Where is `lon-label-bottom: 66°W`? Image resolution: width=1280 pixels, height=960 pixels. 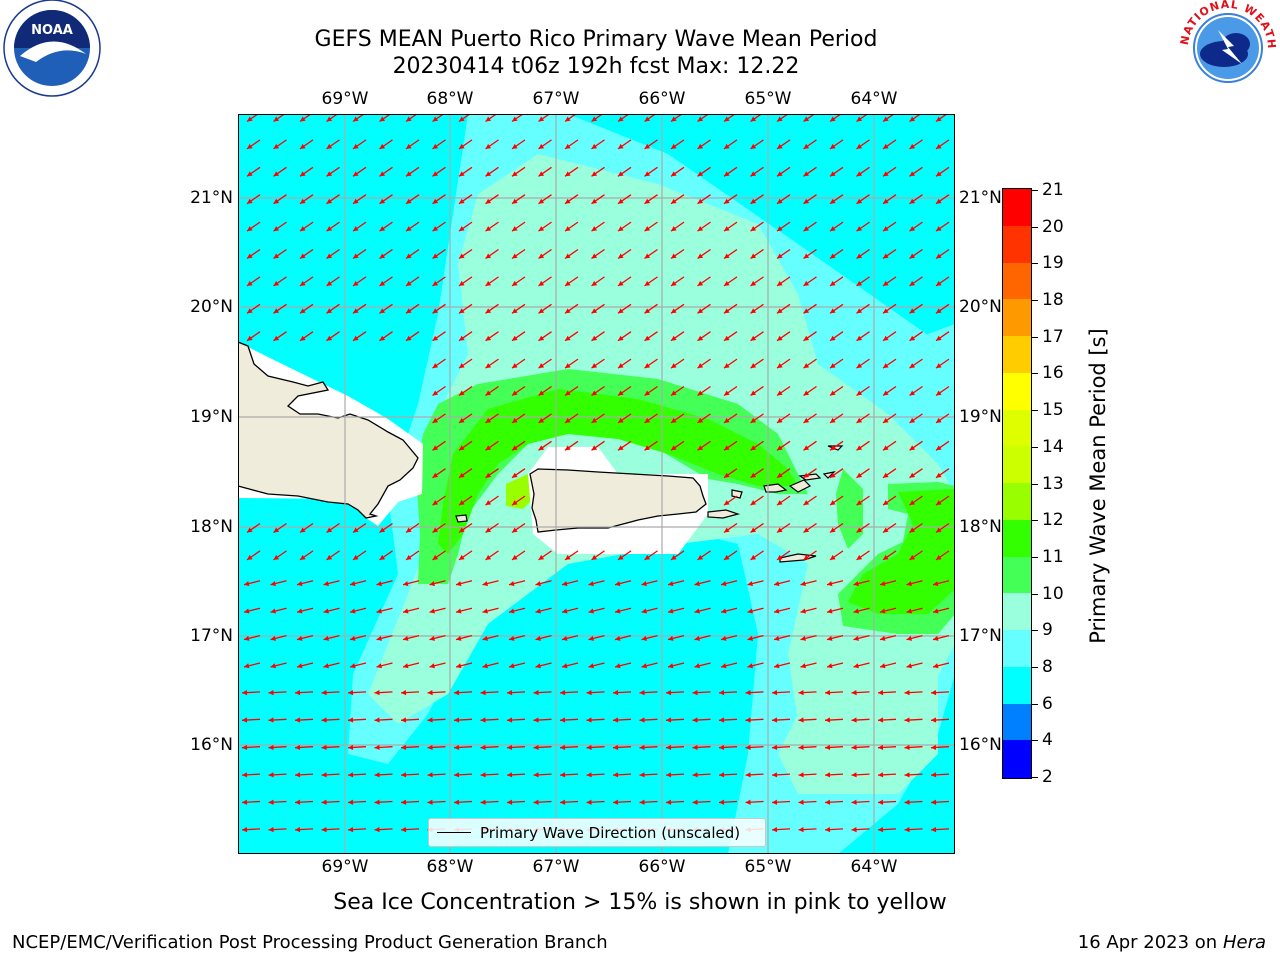
lon-label-bottom: 66°W is located at coordinates (662, 867).